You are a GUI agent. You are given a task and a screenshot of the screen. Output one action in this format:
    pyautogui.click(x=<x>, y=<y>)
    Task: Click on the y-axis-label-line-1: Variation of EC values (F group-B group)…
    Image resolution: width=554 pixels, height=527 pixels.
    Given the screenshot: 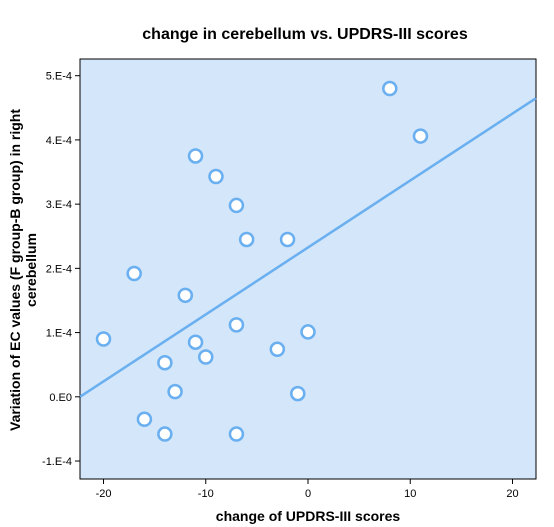 What is the action you would take?
    pyautogui.click(x=15, y=270)
    